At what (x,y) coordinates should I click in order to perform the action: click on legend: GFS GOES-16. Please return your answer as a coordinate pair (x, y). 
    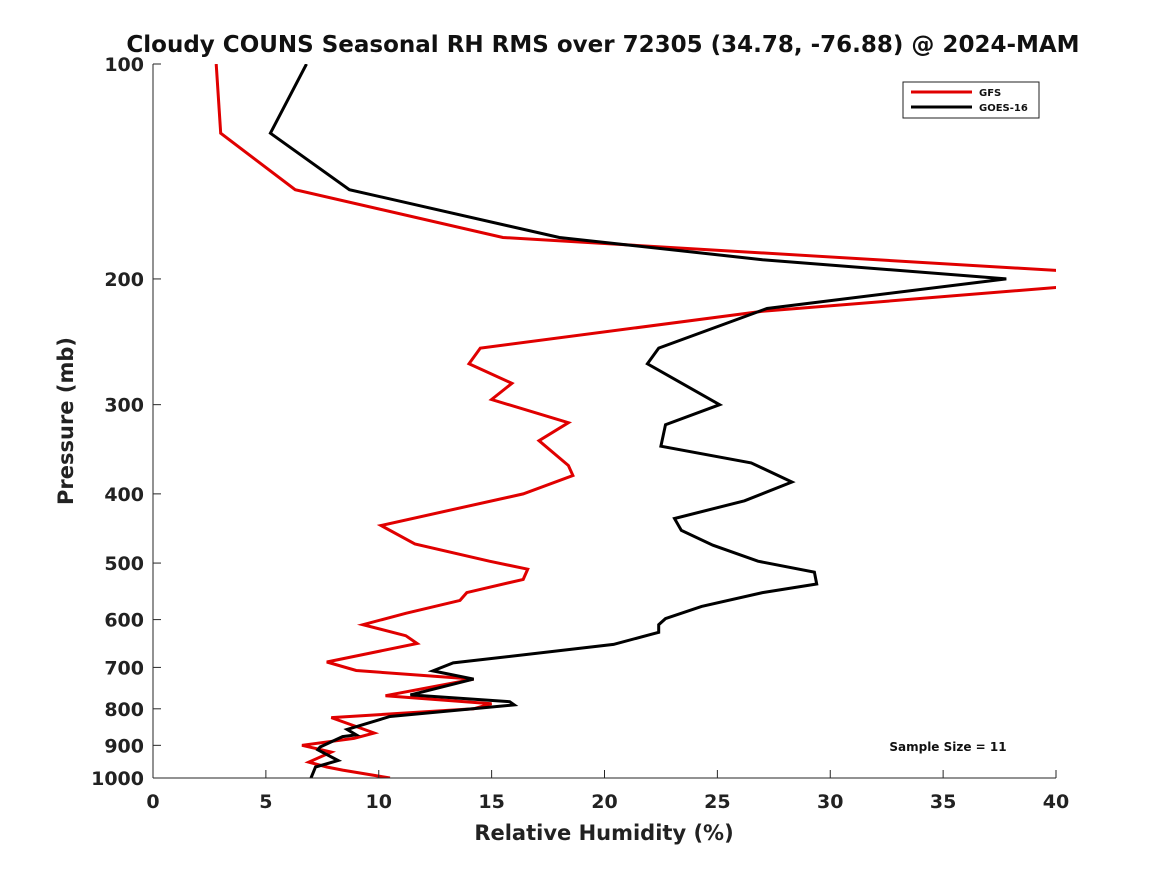
    Looking at the image, I should click on (971, 100).